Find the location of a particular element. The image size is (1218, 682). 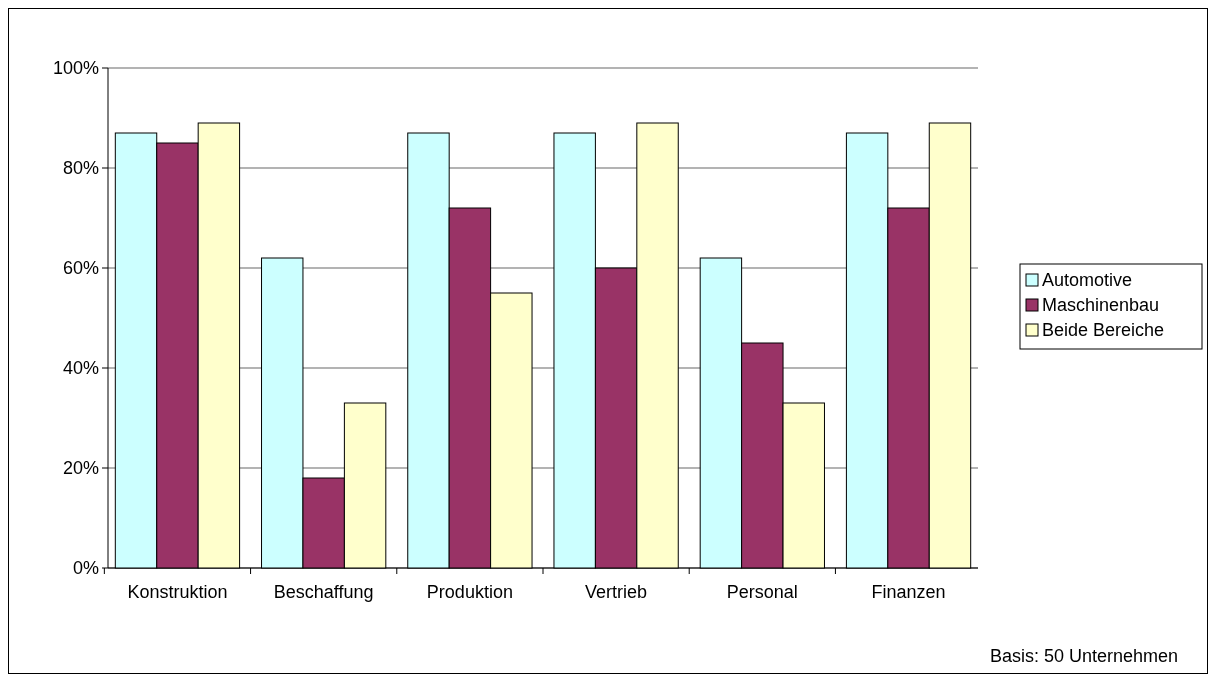

text: Basis: 50 Unternehmen is located at coordinates (1083, 656).